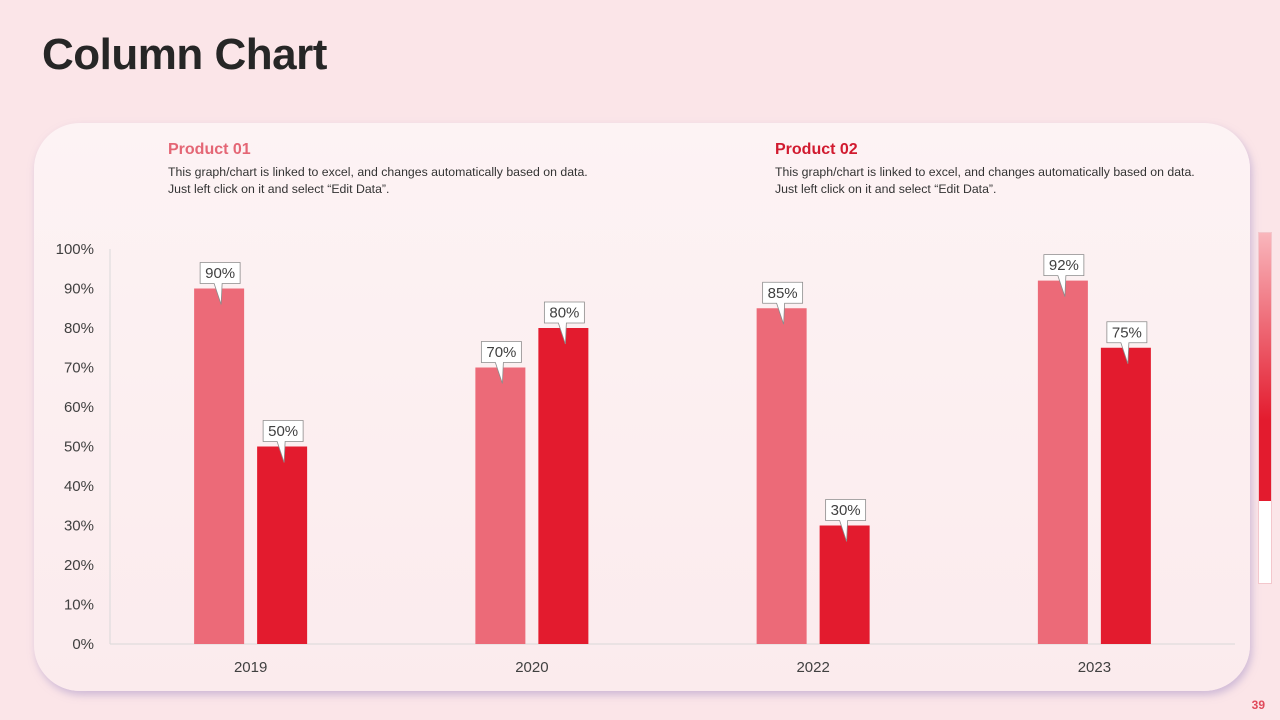 The width and height of the screenshot is (1280, 720). What do you see at coordinates (79, 407) in the screenshot?
I see `y-tick-label: 60%` at bounding box center [79, 407].